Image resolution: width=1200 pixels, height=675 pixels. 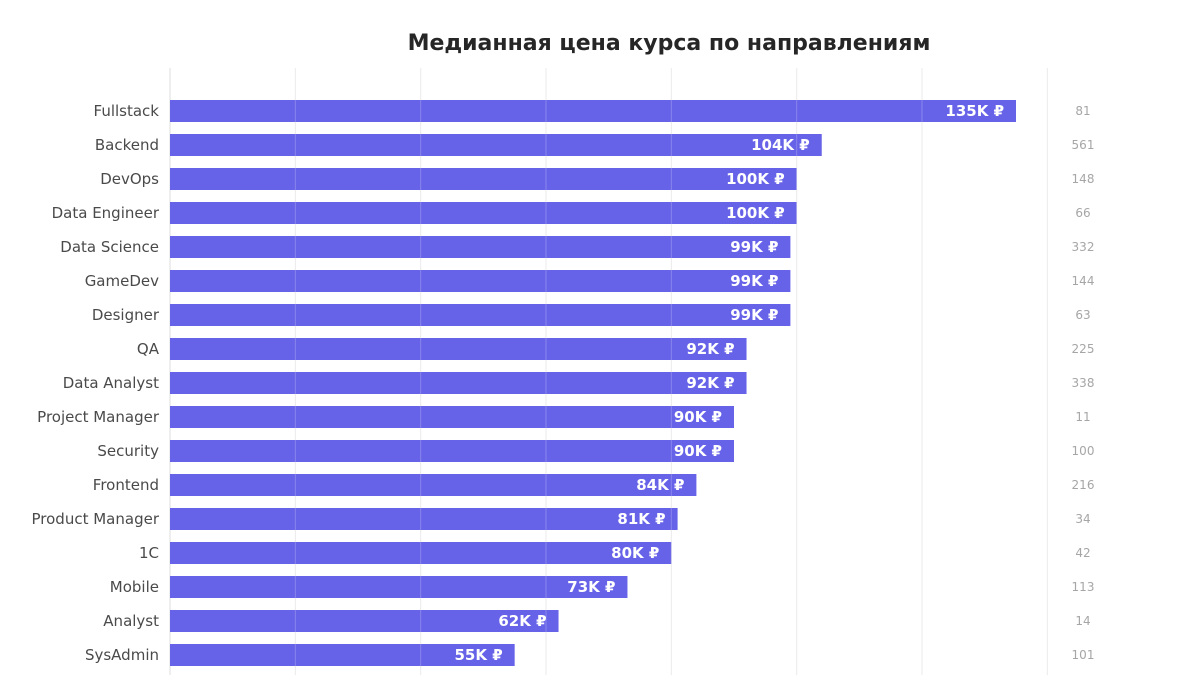 I want to click on count-label: 225, so click(x=1083, y=349).